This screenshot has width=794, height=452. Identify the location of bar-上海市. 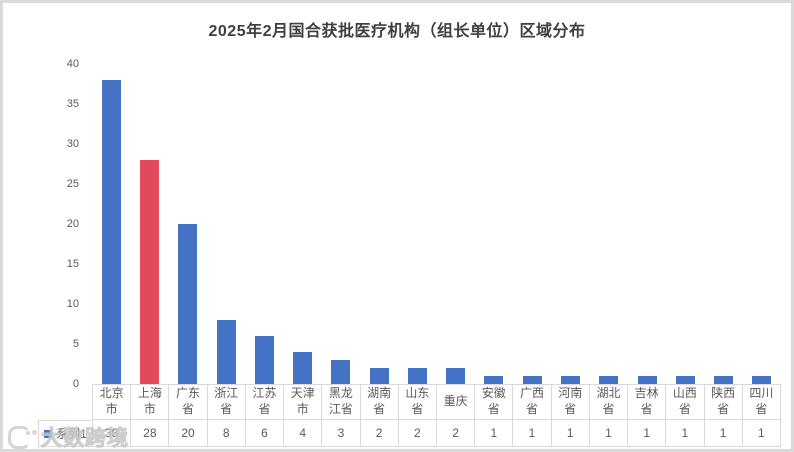
(149, 272).